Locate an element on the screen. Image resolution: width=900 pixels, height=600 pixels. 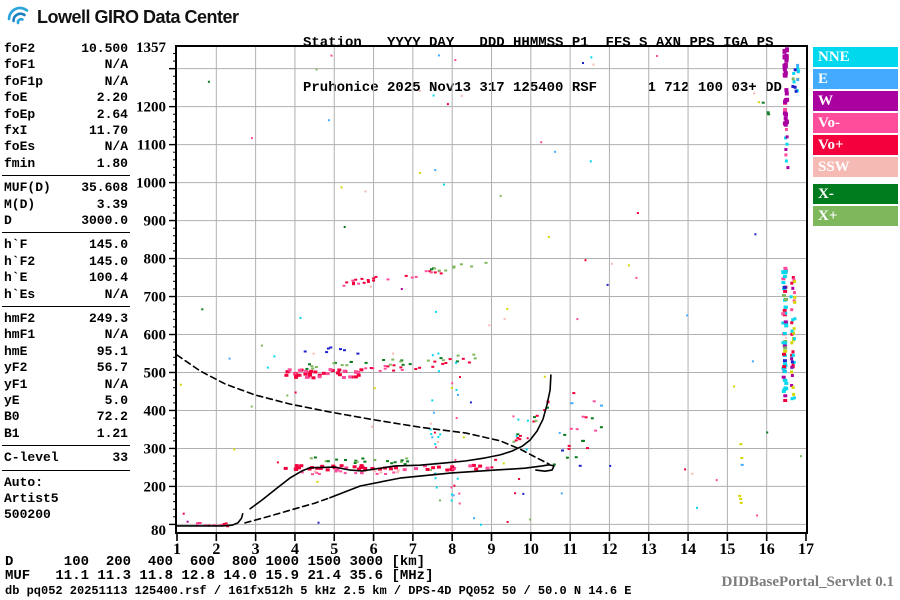
param-label: foEp is located at coordinates (20, 114).